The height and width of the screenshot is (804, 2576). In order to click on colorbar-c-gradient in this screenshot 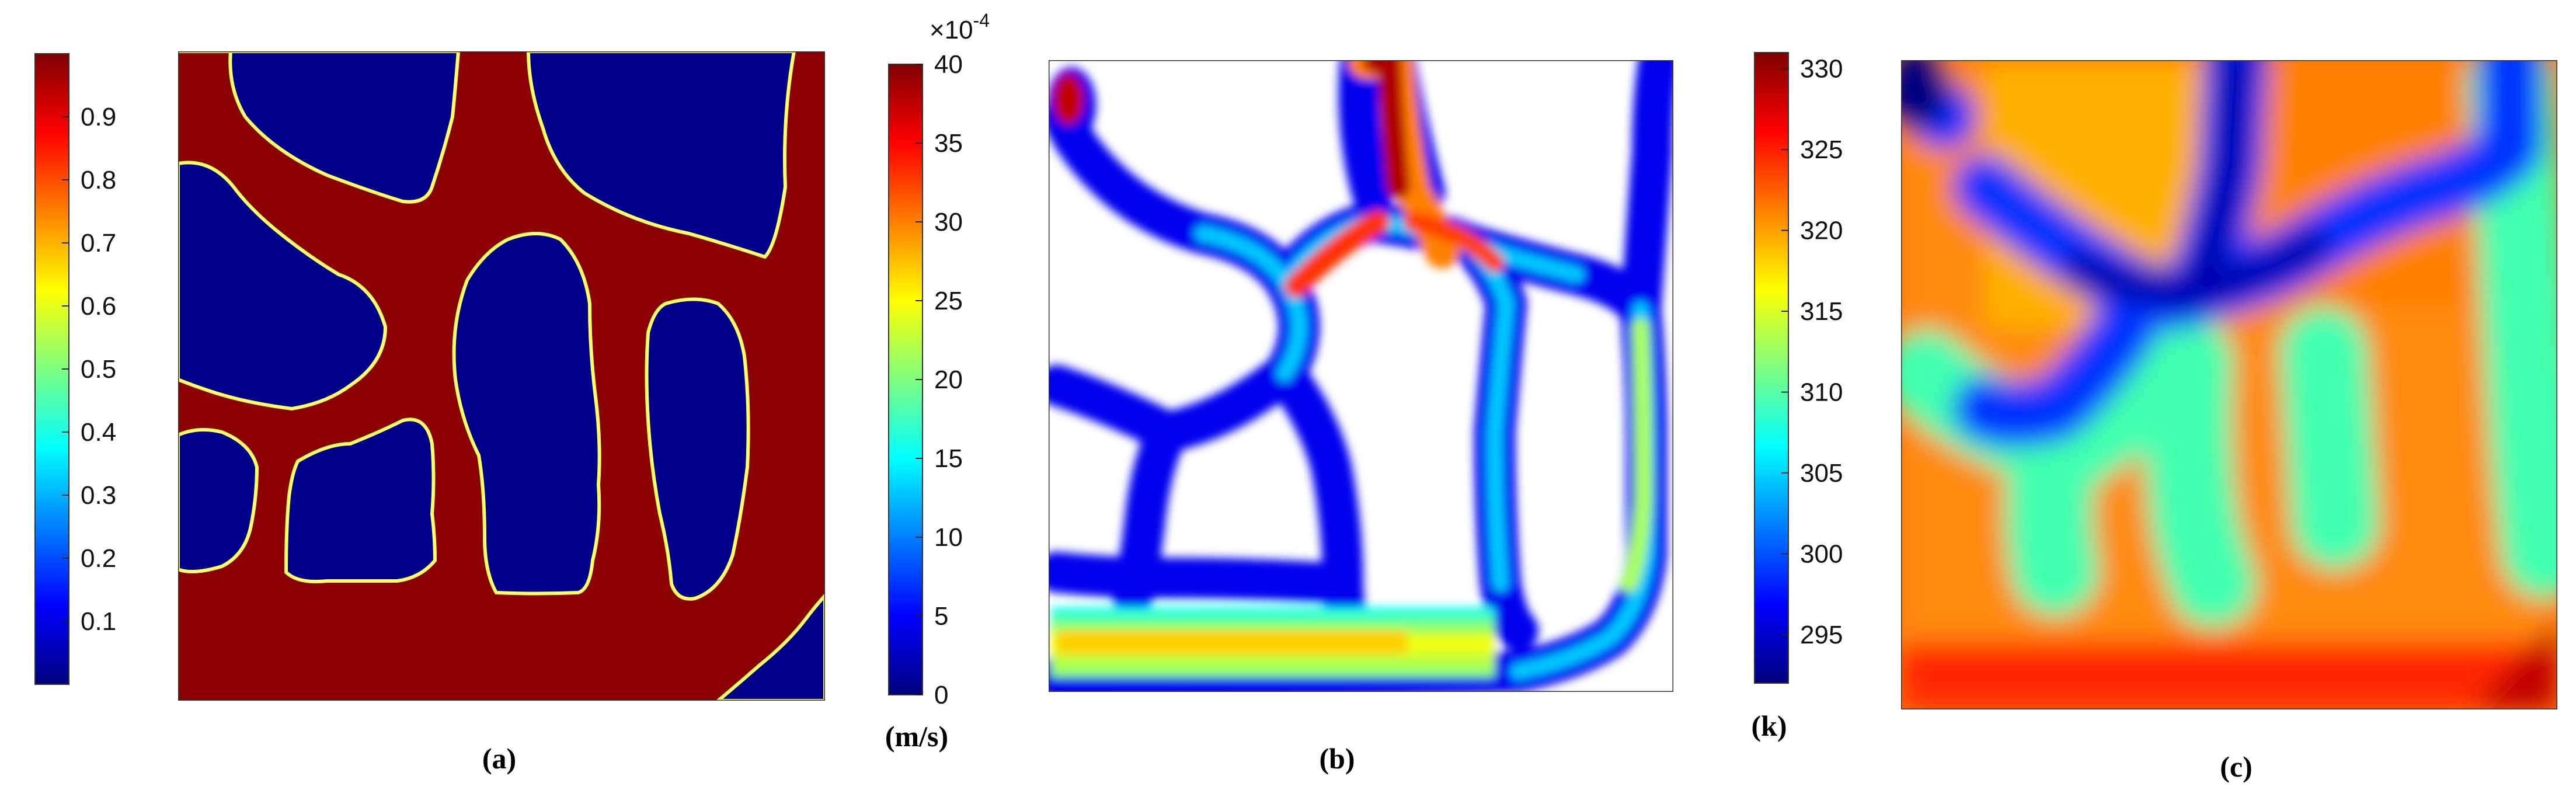, I will do `click(1771, 368)`.